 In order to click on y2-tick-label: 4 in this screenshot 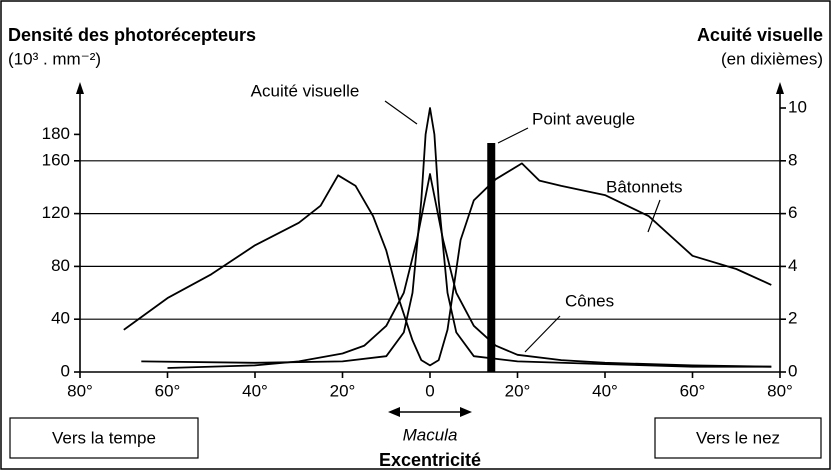, I will do `click(792, 265)`.